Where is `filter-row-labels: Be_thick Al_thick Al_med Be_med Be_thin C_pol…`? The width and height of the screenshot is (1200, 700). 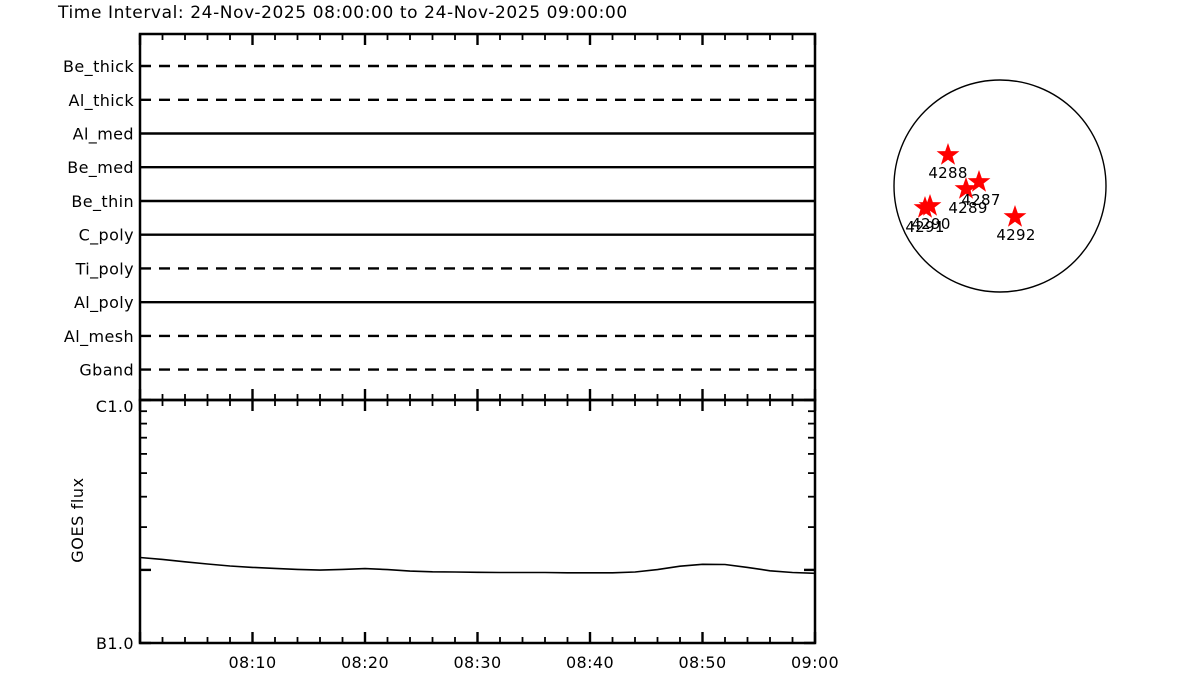 filter-row-labels: Be_thick Al_thick Al_med Be_med Be_thin C_pol… is located at coordinates (98, 218).